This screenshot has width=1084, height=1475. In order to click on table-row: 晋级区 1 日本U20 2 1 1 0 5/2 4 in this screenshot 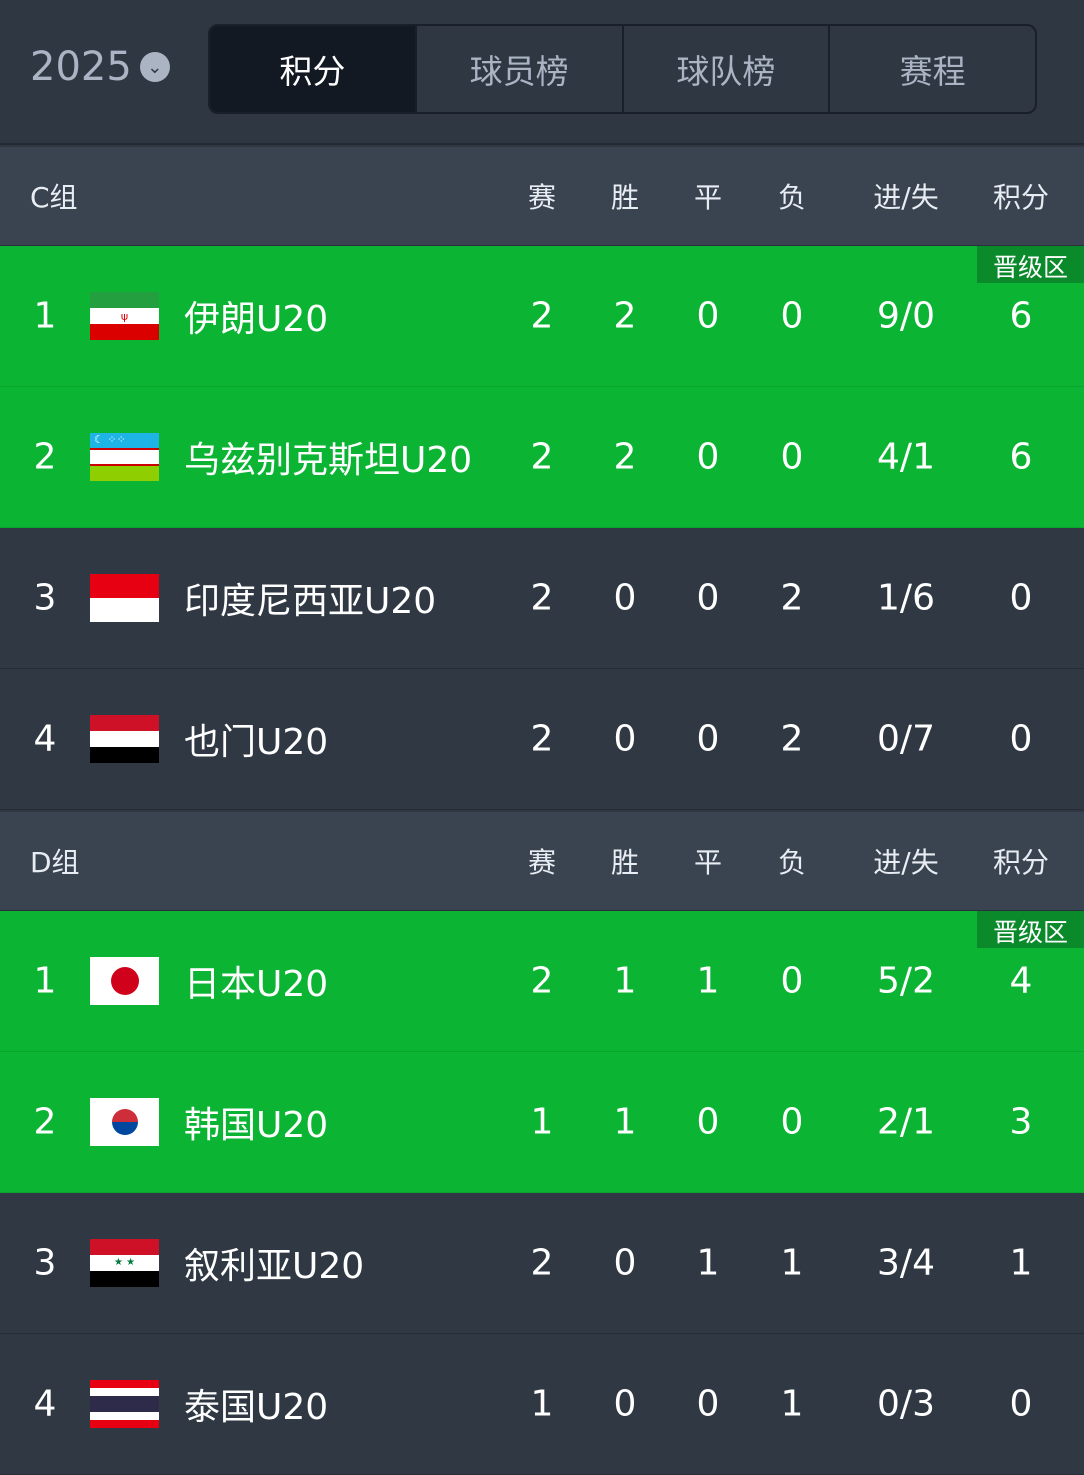, I will do `click(542, 981)`.